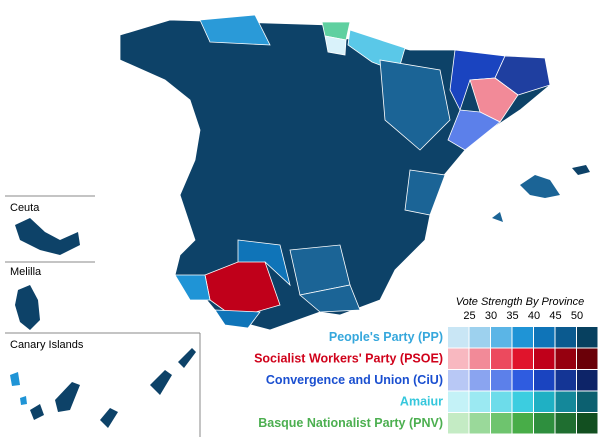 Image resolution: width=600 pixels, height=442 pixels. What do you see at coordinates (26, 272) in the screenshot?
I see `inset-label: Melilla` at bounding box center [26, 272].